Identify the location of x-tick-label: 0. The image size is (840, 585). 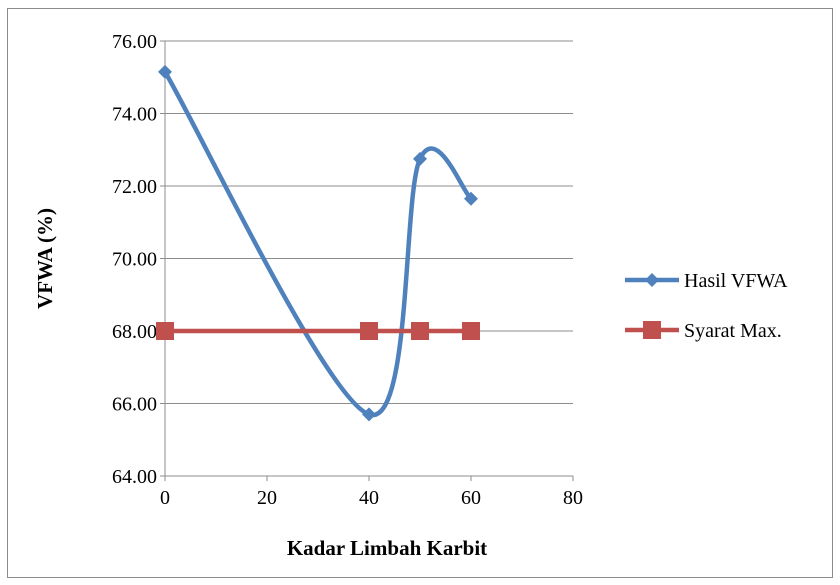
(165, 498).